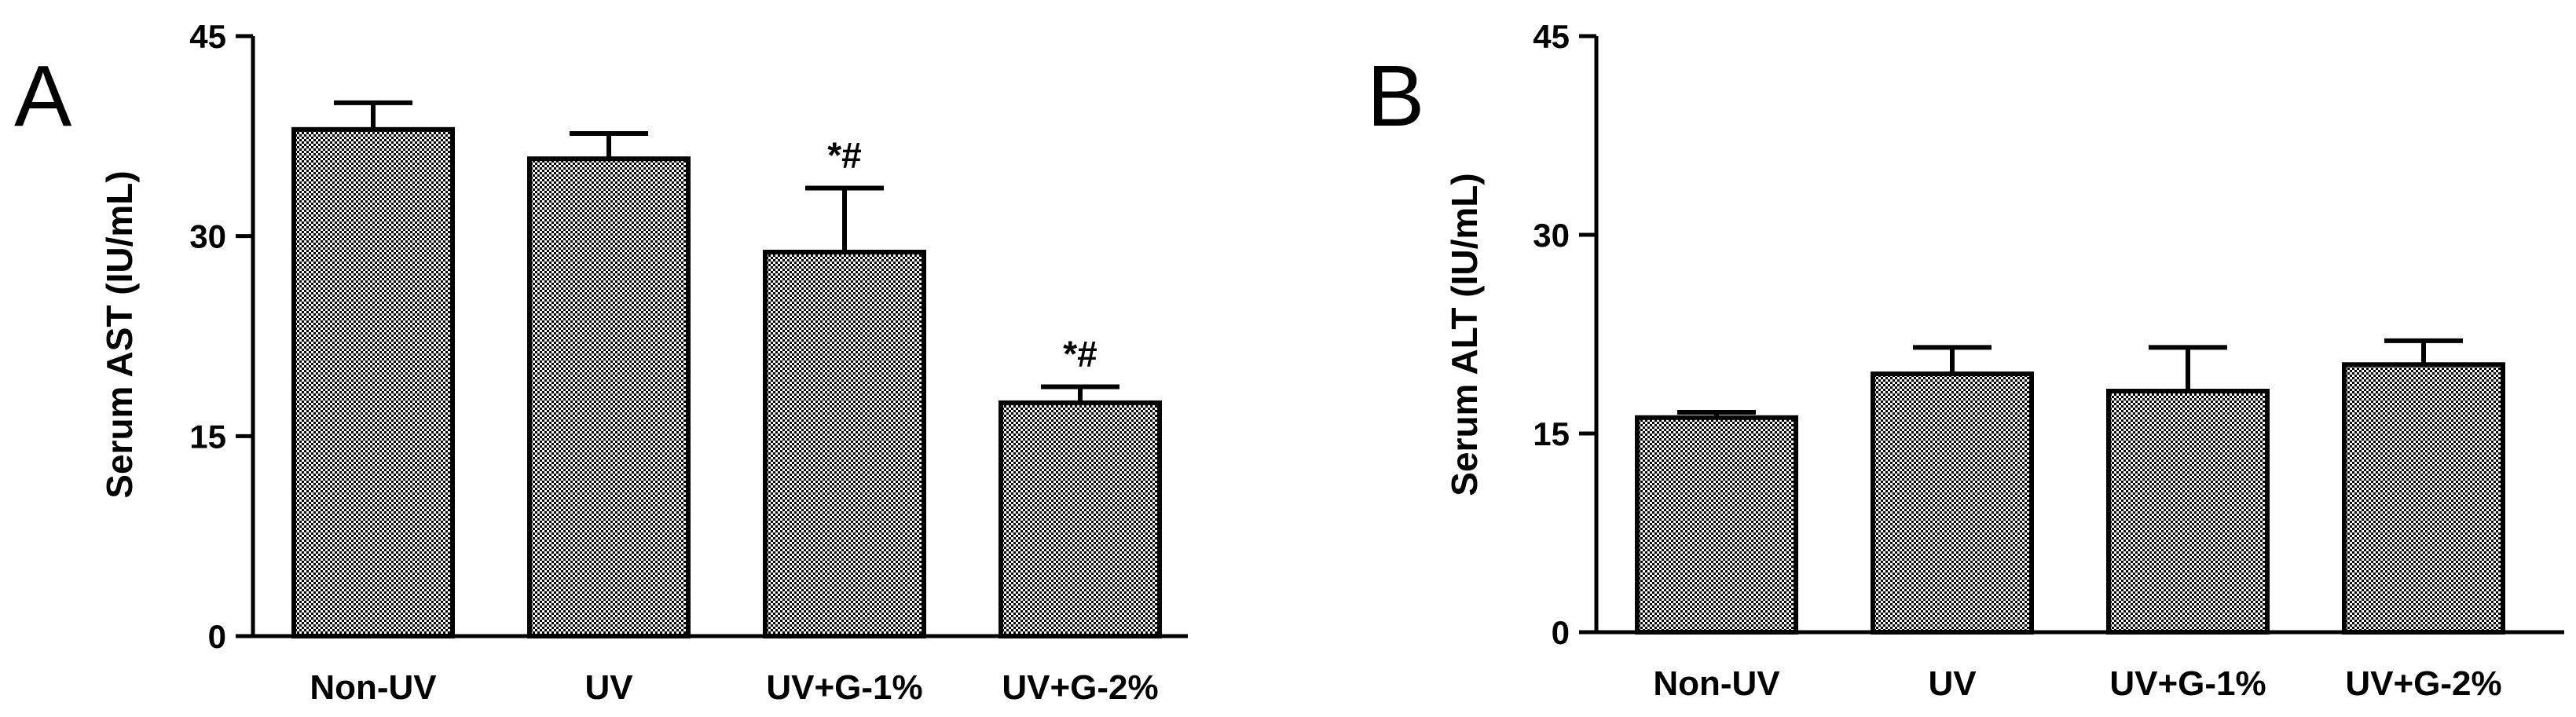 The height and width of the screenshot is (717, 2576). I want to click on panel-a-y-tick-label: 15, so click(207, 437).